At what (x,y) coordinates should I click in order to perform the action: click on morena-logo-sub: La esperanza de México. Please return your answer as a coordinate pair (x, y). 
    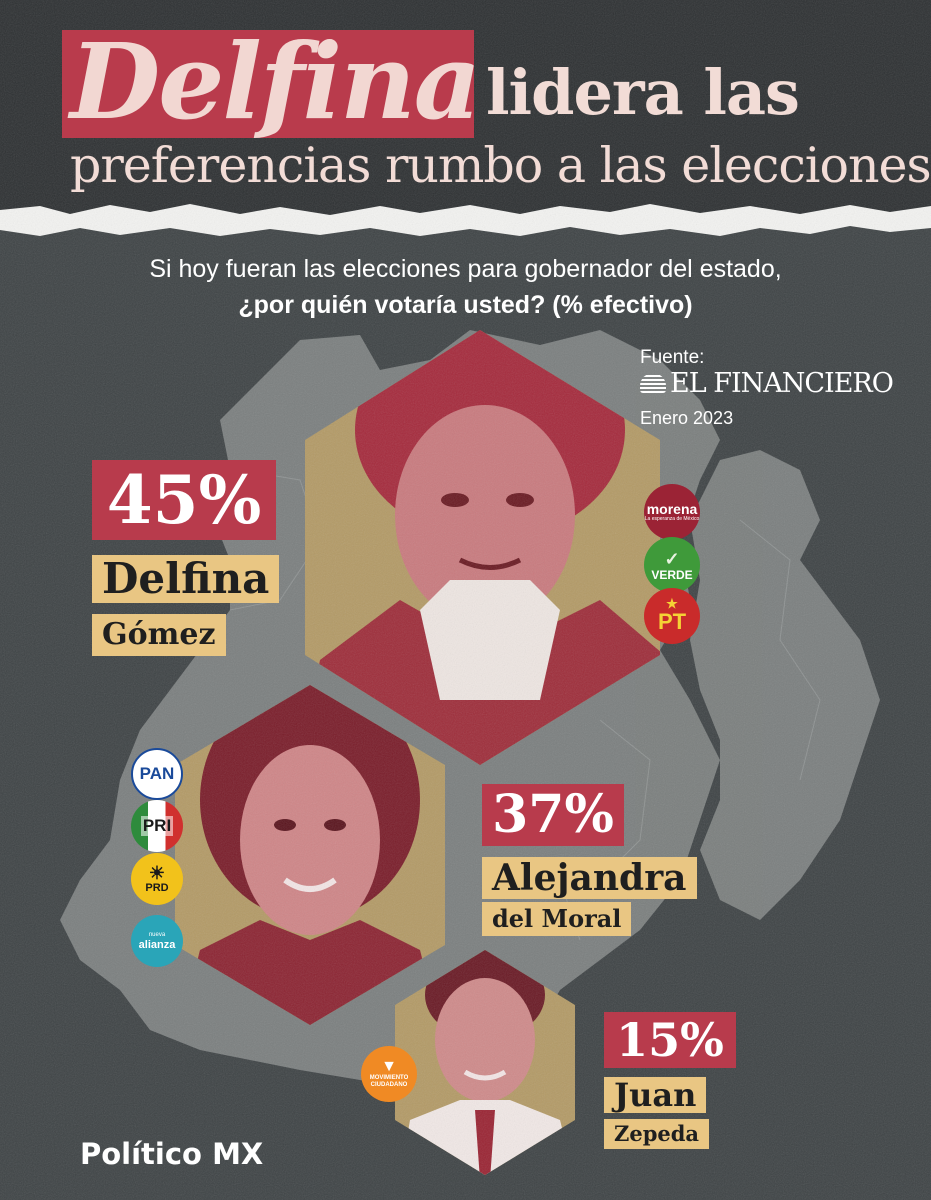
    Looking at the image, I should click on (672, 519).